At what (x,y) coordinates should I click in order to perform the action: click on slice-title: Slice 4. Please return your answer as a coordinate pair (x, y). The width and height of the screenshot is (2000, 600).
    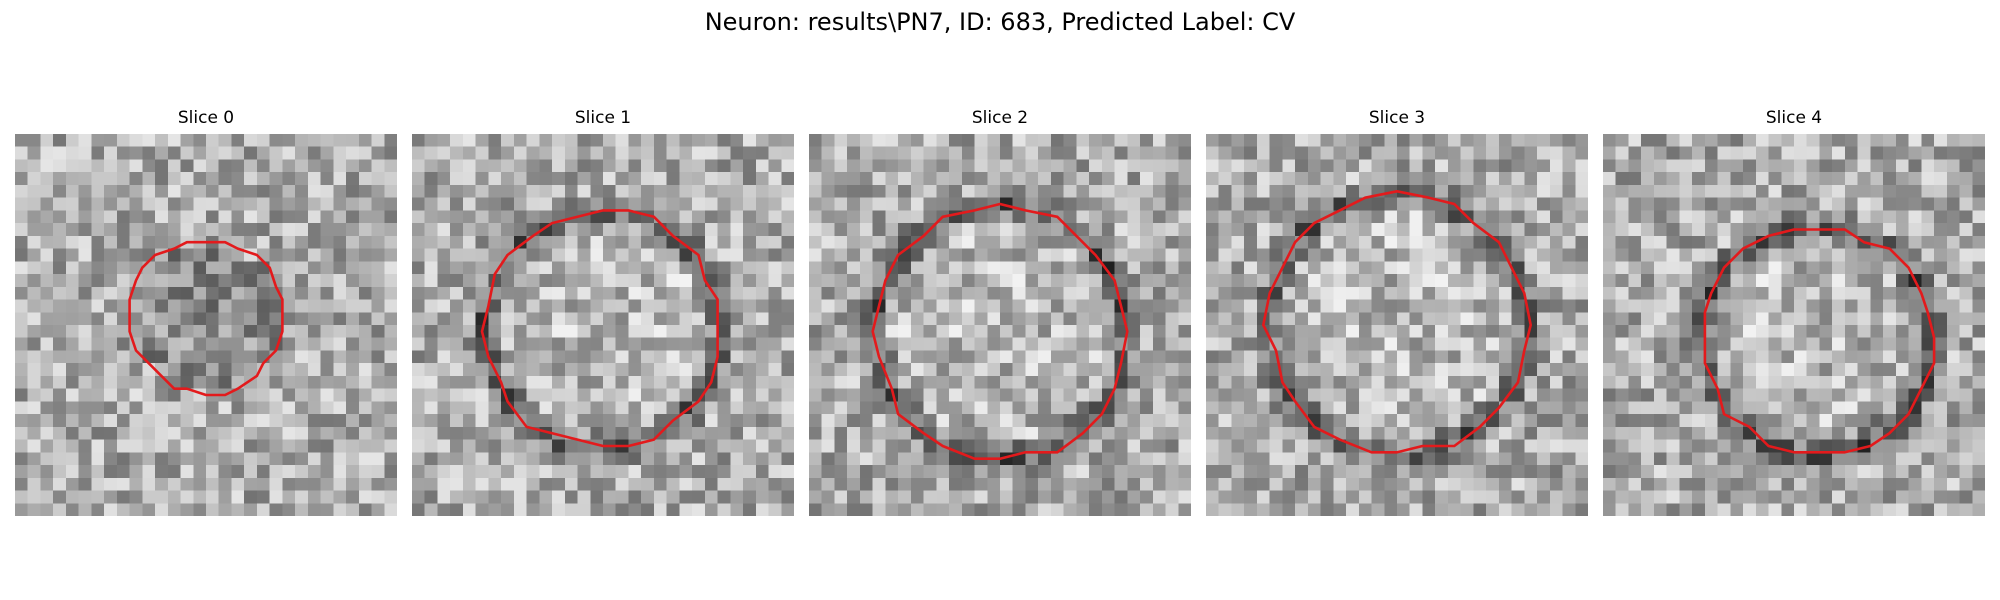
    Looking at the image, I should click on (1794, 118).